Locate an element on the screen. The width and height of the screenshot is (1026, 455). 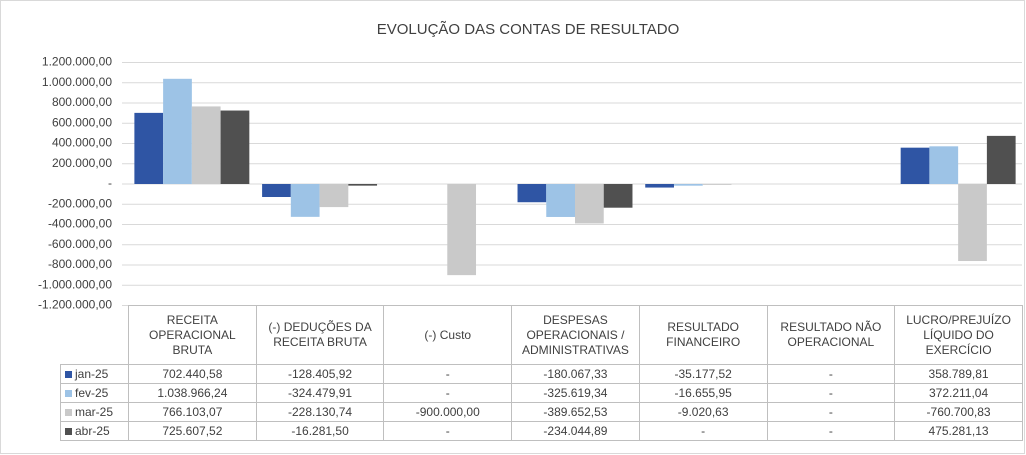
legend-entry: mar-25 is located at coordinates (94, 412).